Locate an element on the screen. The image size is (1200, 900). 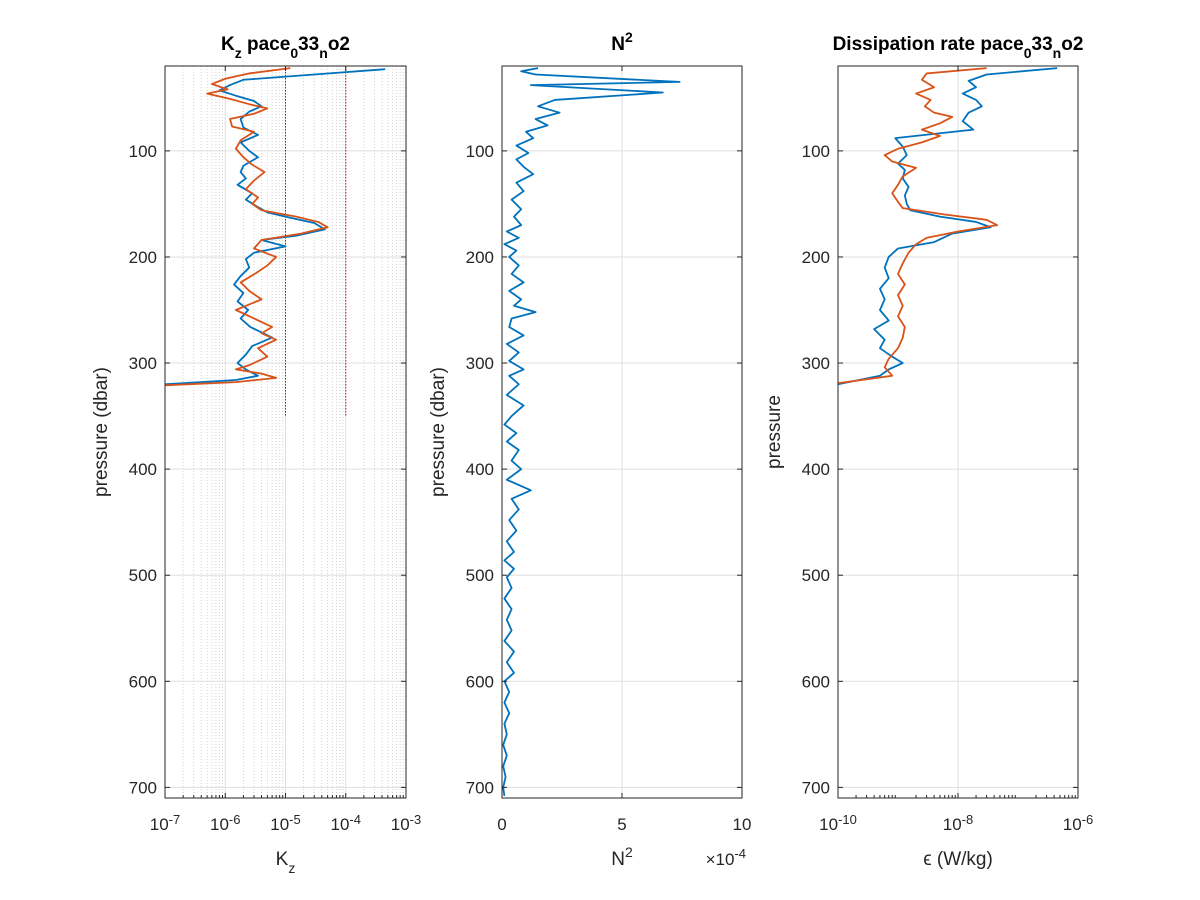
y-axis-label: pressure is located at coordinates (774, 432).